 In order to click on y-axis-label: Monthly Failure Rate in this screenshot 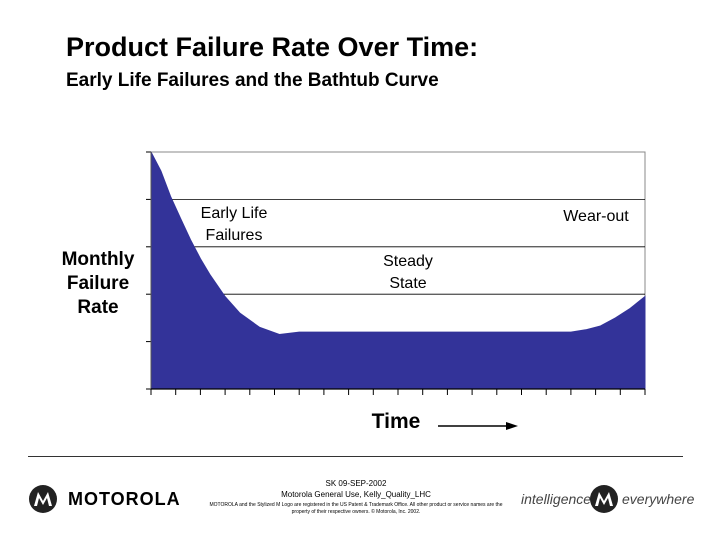, I will do `click(98, 283)`.